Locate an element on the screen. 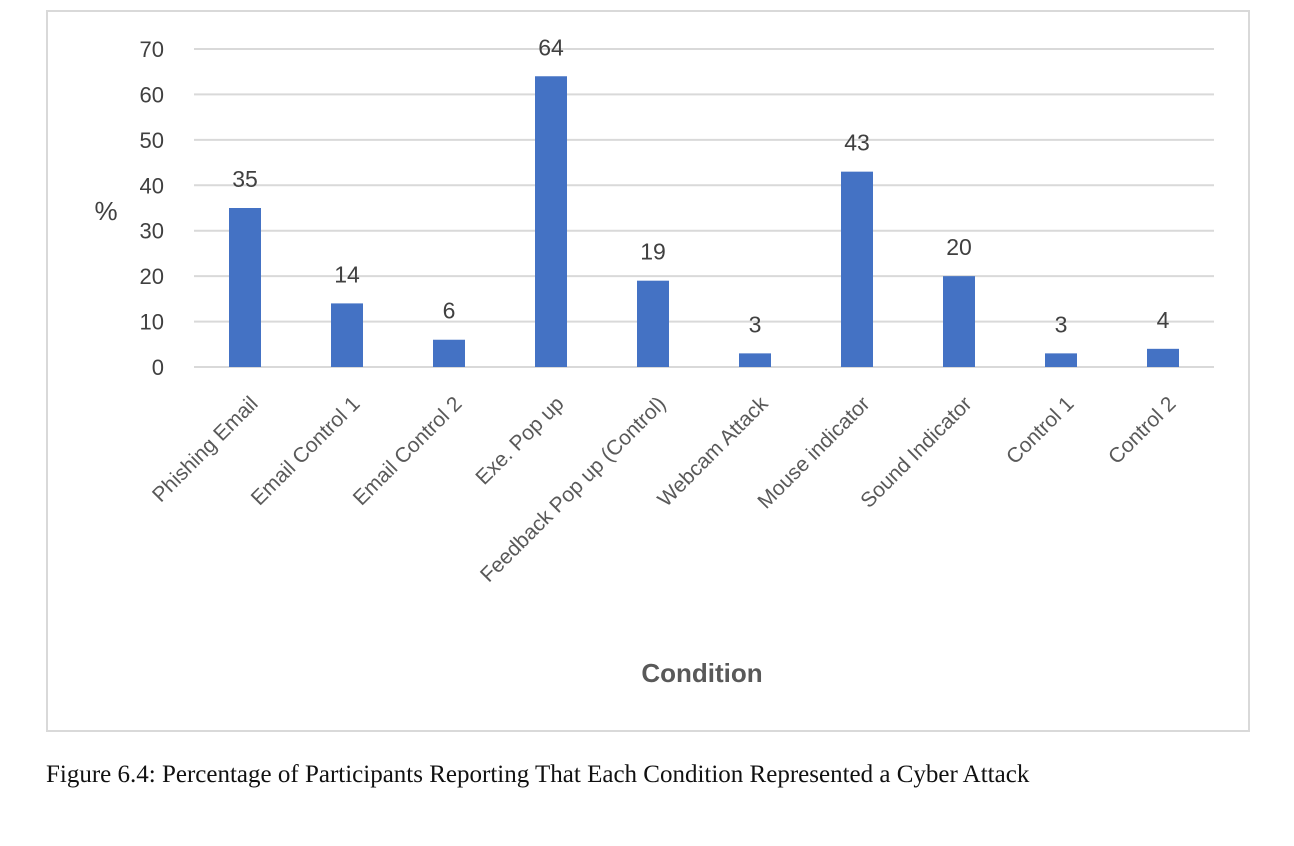 The height and width of the screenshot is (846, 1294). x-tick-label: Control 1 is located at coordinates (1040, 430).